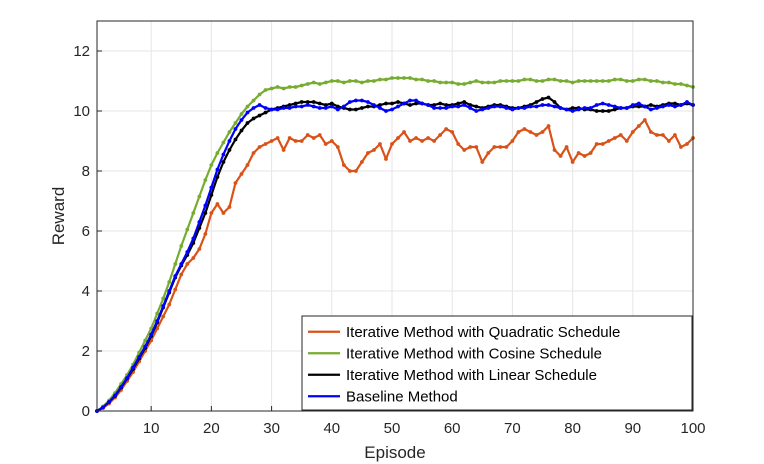 Image resolution: width=764 pixels, height=464 pixels. Describe the element at coordinates (81, 51) in the screenshot. I see `y-tick-label: 12` at that location.